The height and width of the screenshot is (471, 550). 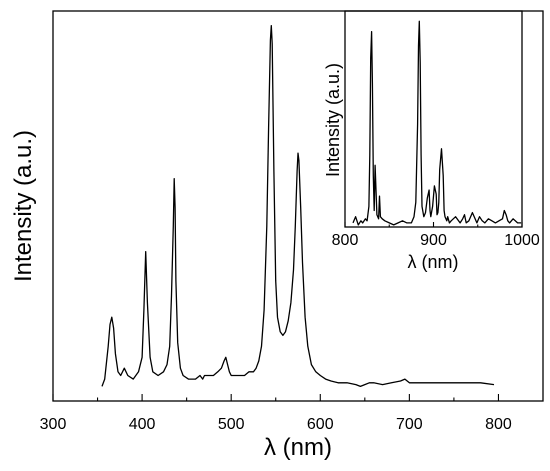 I want to click on inset-x-tick-label: 1000, so click(x=522, y=240).